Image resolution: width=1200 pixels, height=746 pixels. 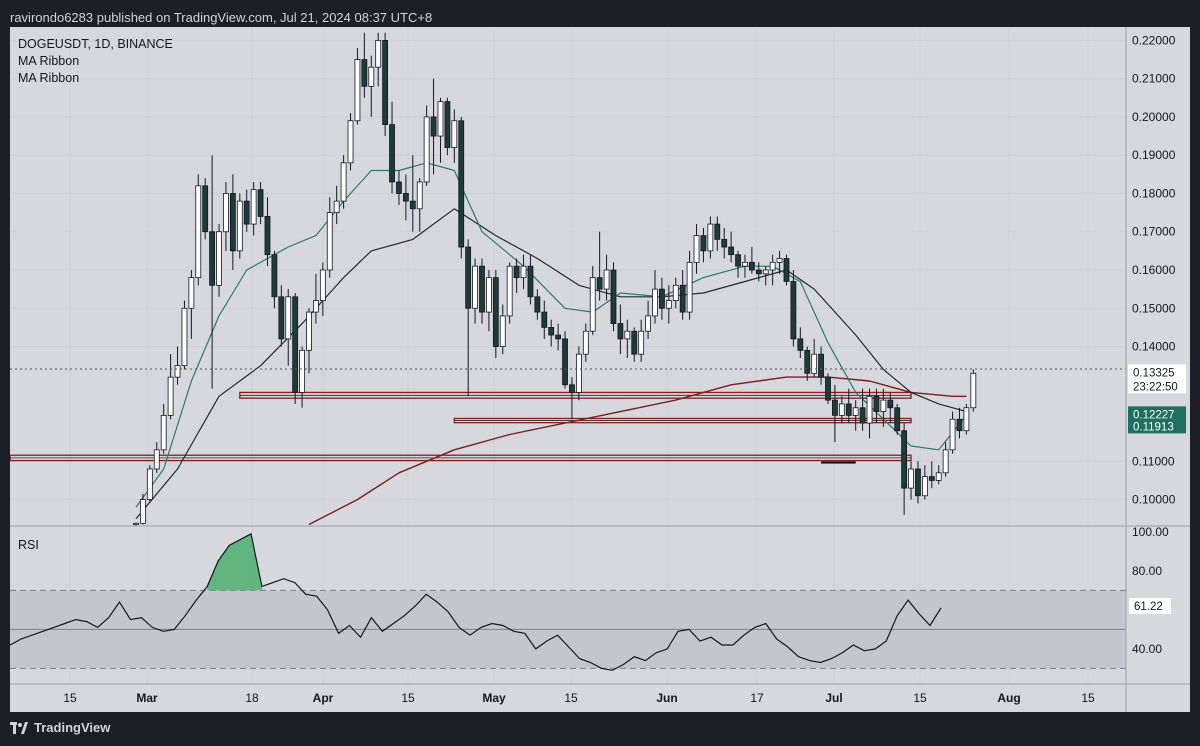 I want to click on rsi-last-label: 61.22, so click(x=1150, y=606).